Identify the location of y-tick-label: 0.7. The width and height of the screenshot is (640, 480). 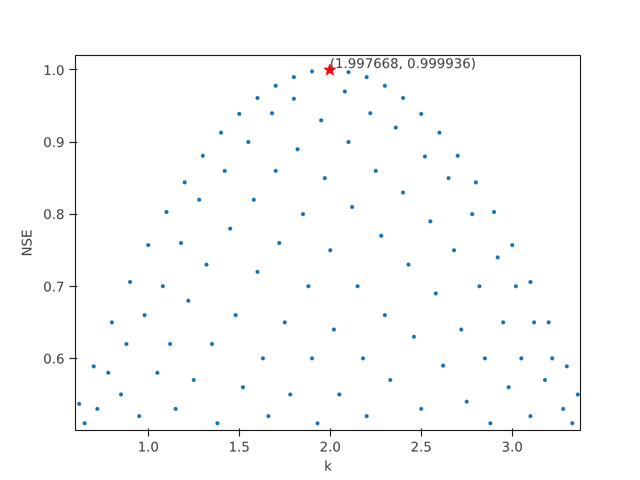
(54, 288).